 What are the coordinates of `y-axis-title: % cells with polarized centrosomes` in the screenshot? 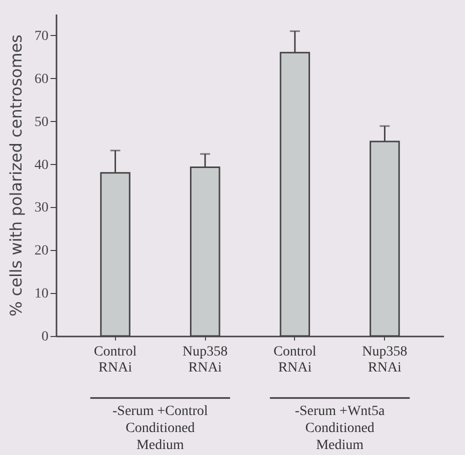 It's located at (16, 175).